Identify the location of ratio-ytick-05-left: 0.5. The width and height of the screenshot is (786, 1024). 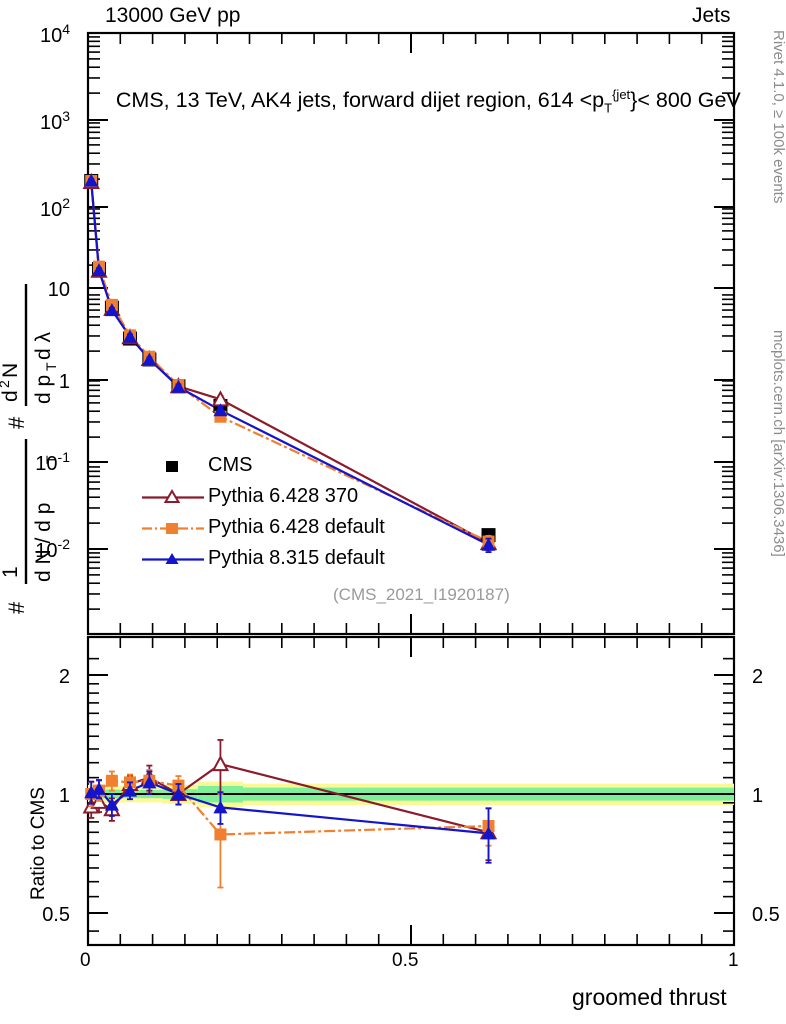
(56, 915).